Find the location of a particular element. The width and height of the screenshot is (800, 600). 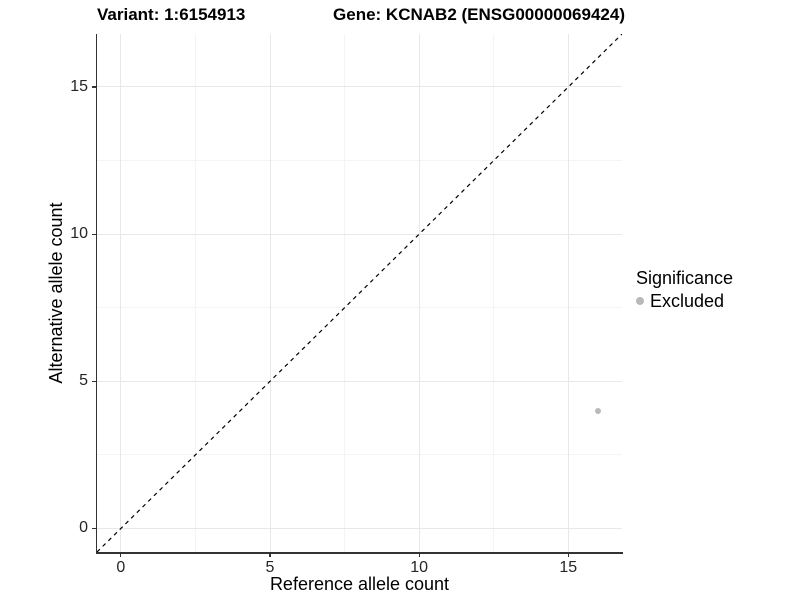

y-axis-line is located at coordinates (96, 294).